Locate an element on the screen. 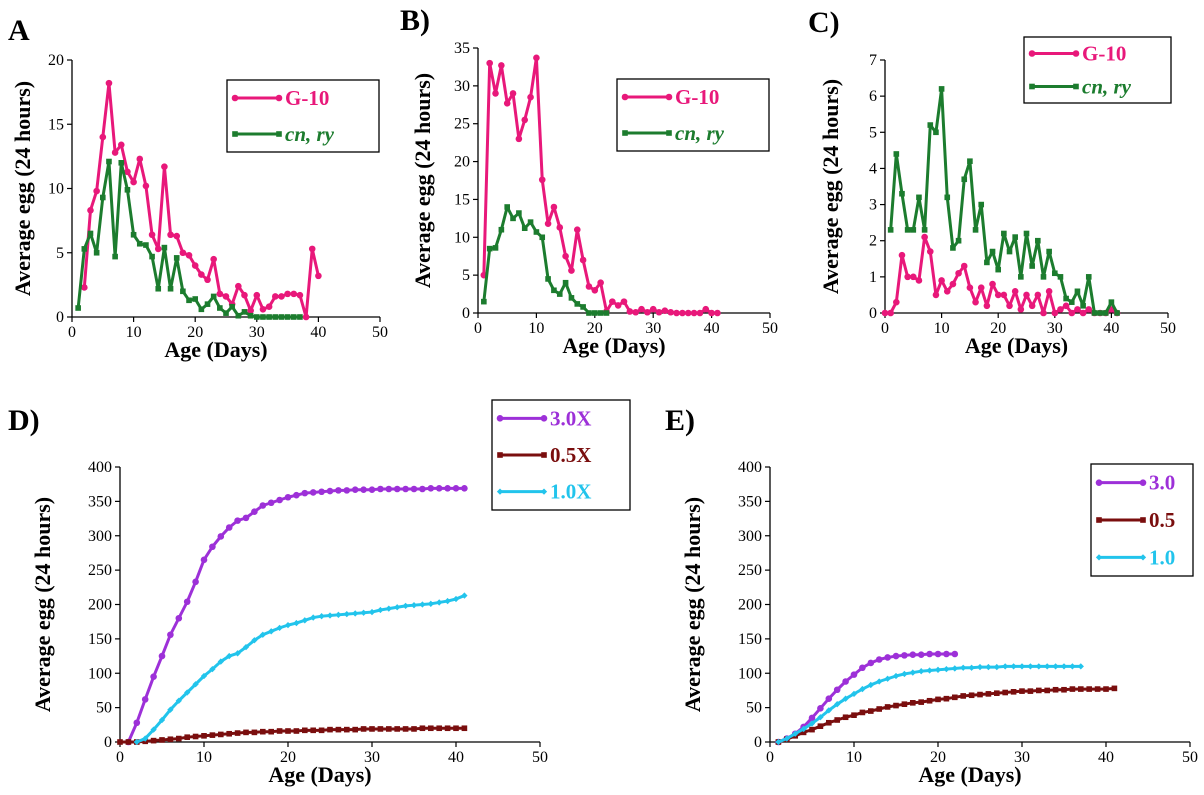 Image resolution: width=1204 pixels, height=795 pixels. y-tick-label: 150 is located at coordinates (100, 639).